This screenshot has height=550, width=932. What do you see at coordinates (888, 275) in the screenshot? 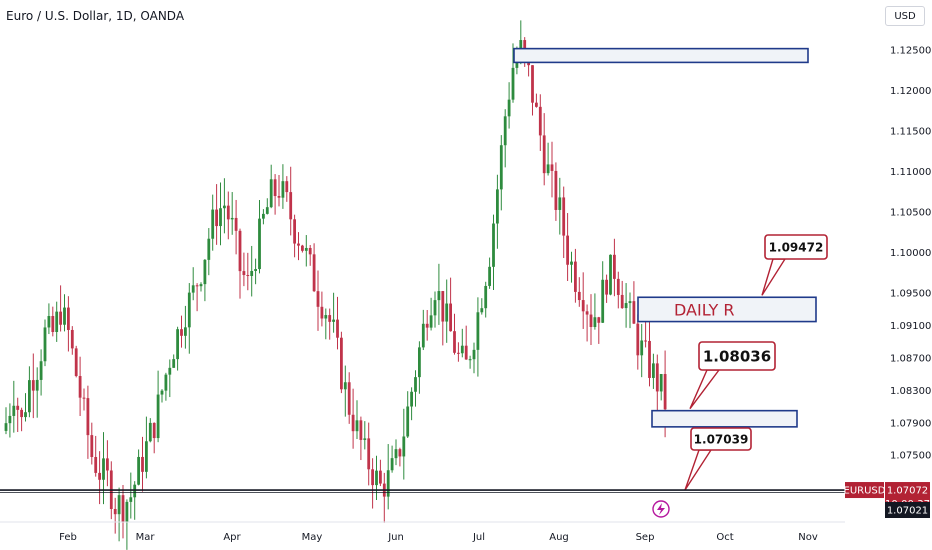
I see `y-axis-panel` at bounding box center [888, 275].